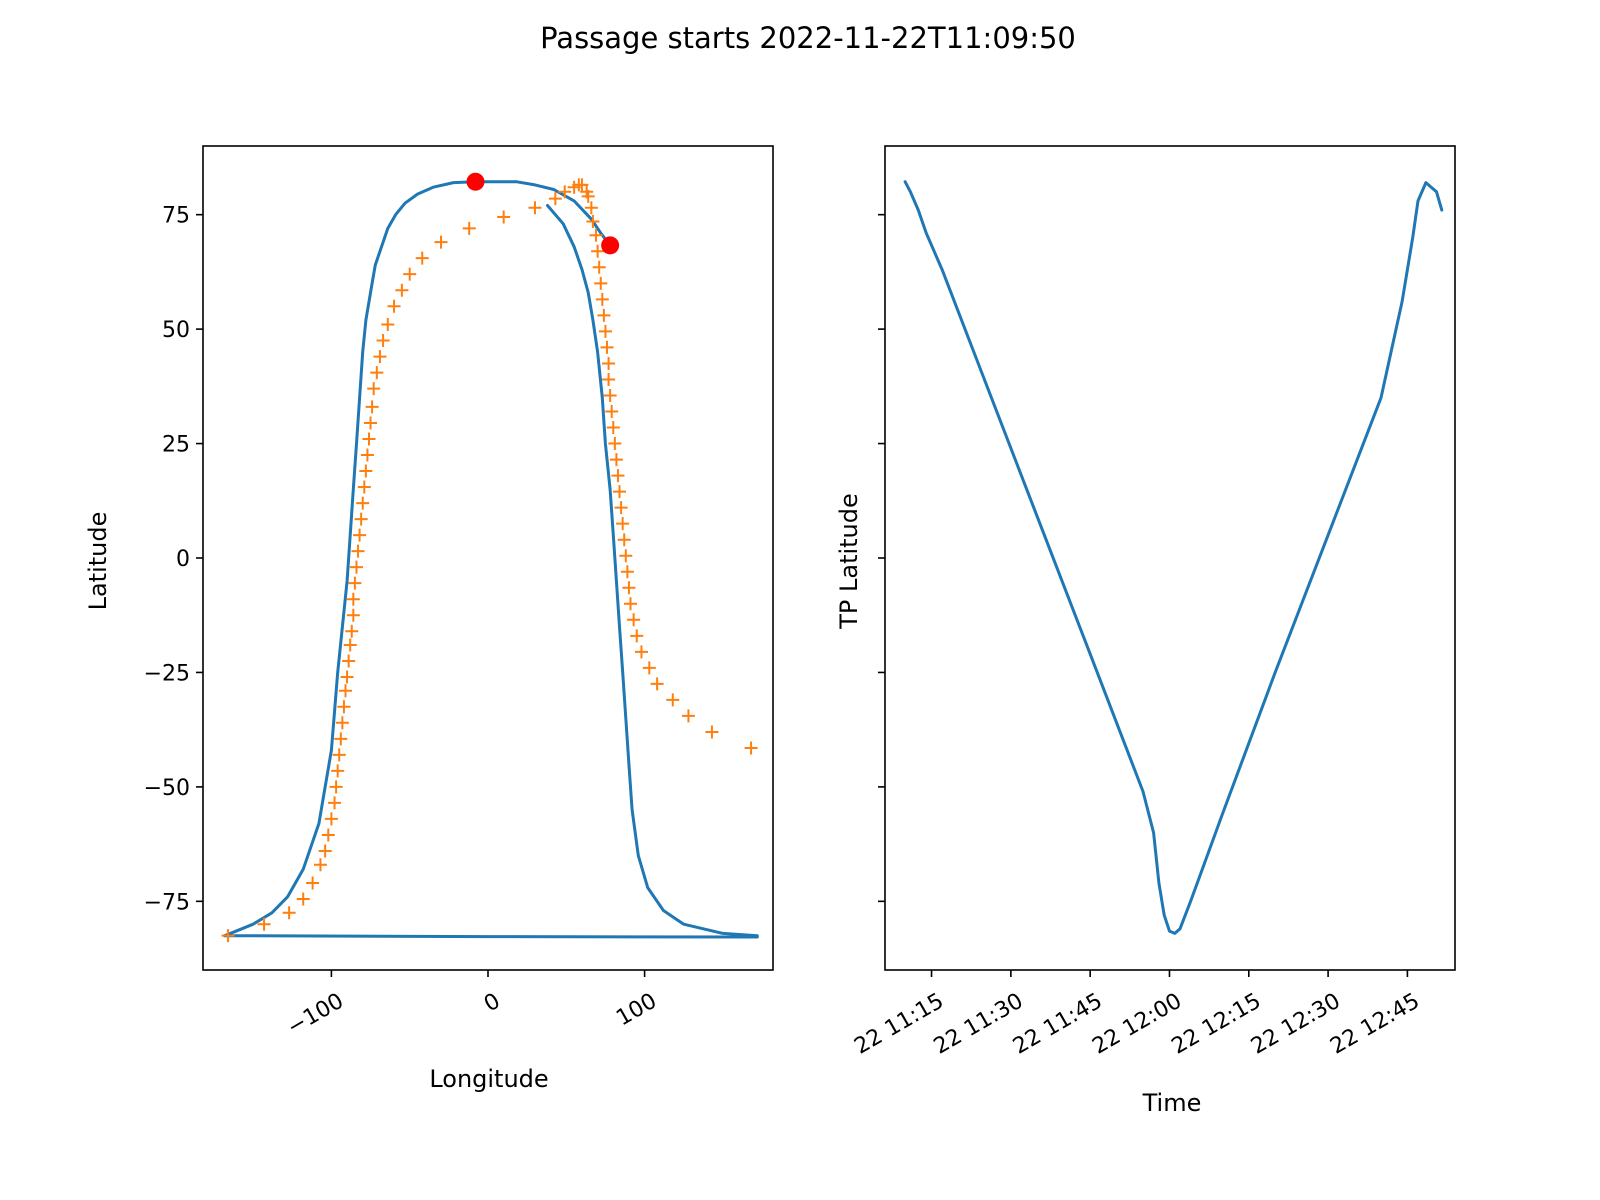 Image resolution: width=1600 pixels, height=1200 pixels. I want to click on x-tick-label: 22 12:15, so click(1217, 1024).